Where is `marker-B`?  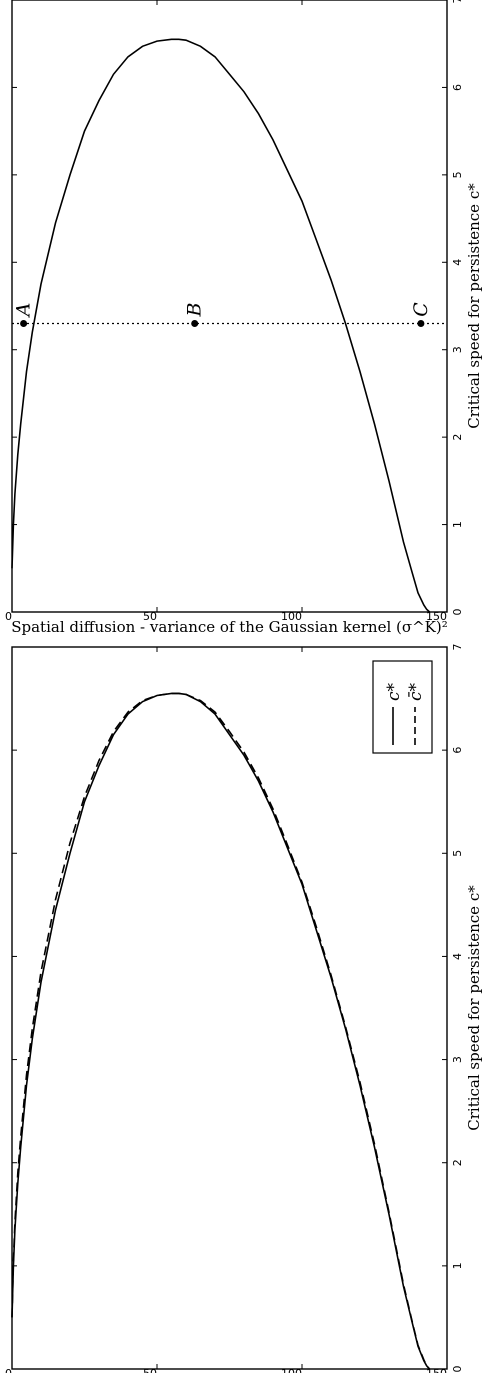
marker-B is located at coordinates (195, 323).